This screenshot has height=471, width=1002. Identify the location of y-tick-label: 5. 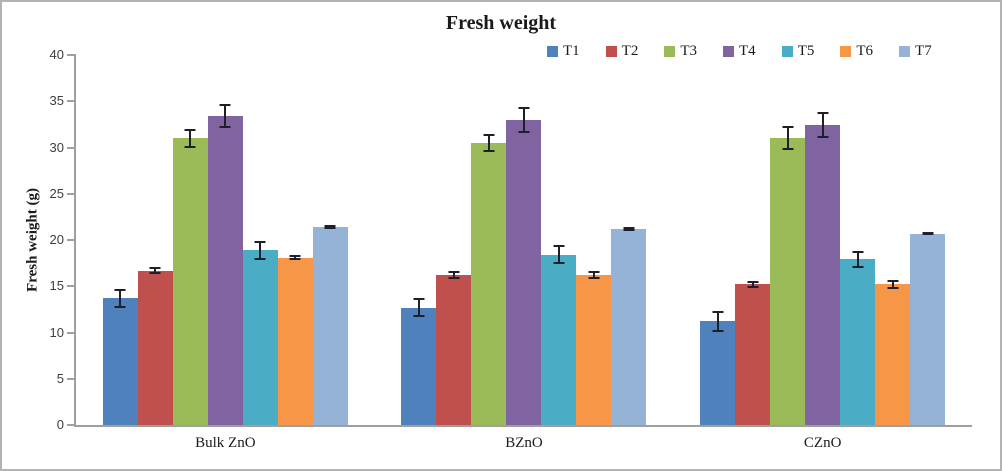
(60, 378).